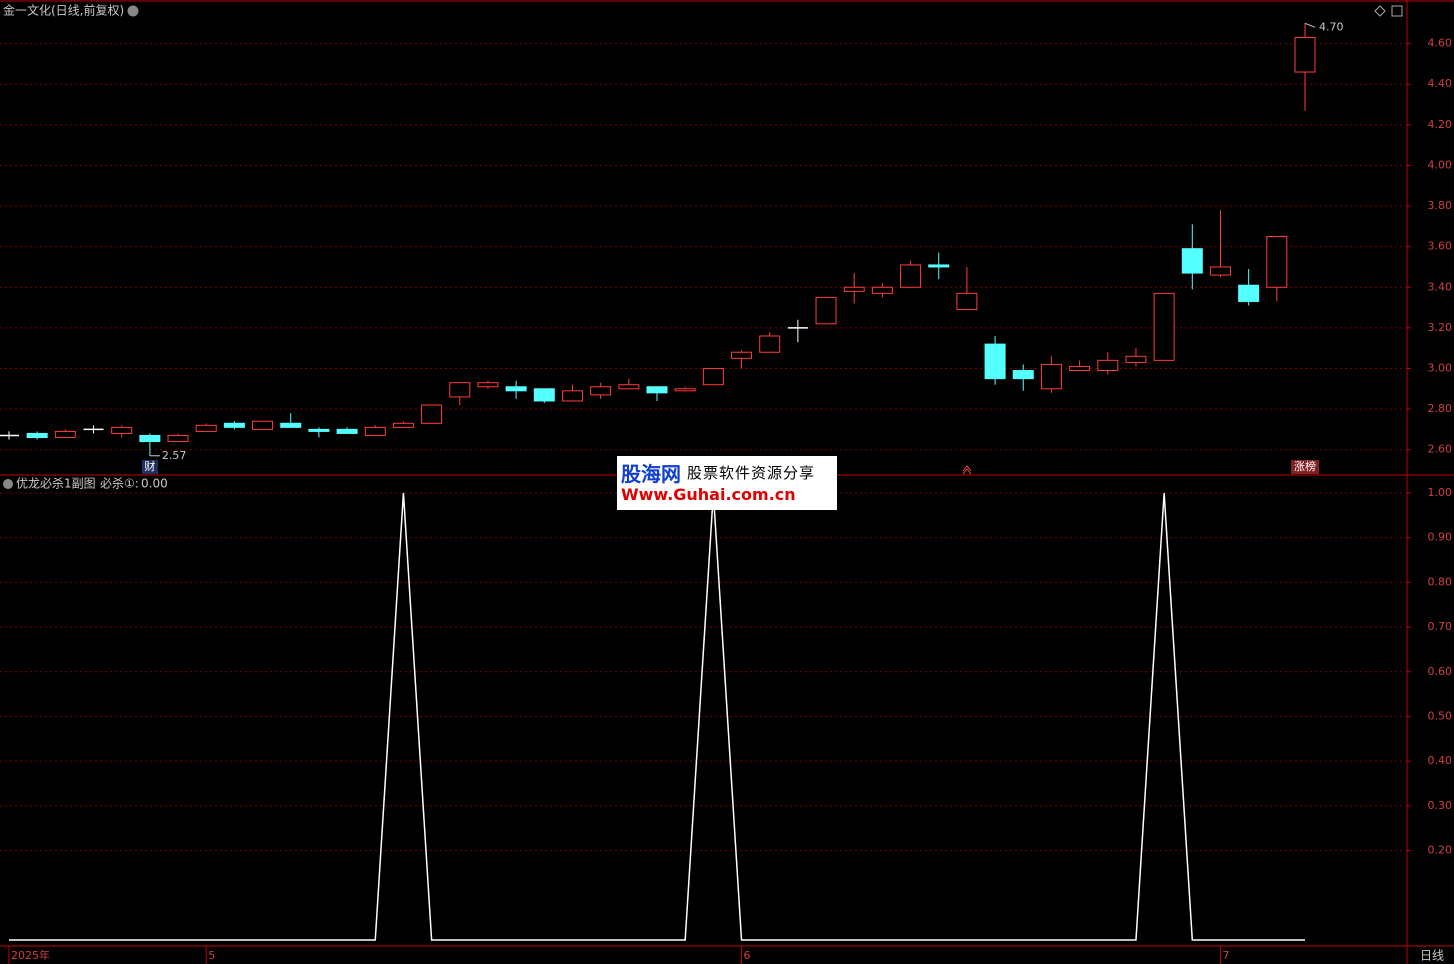  Describe the element at coordinates (211, 955) in the screenshot. I see `x-tick-label: 5` at that location.